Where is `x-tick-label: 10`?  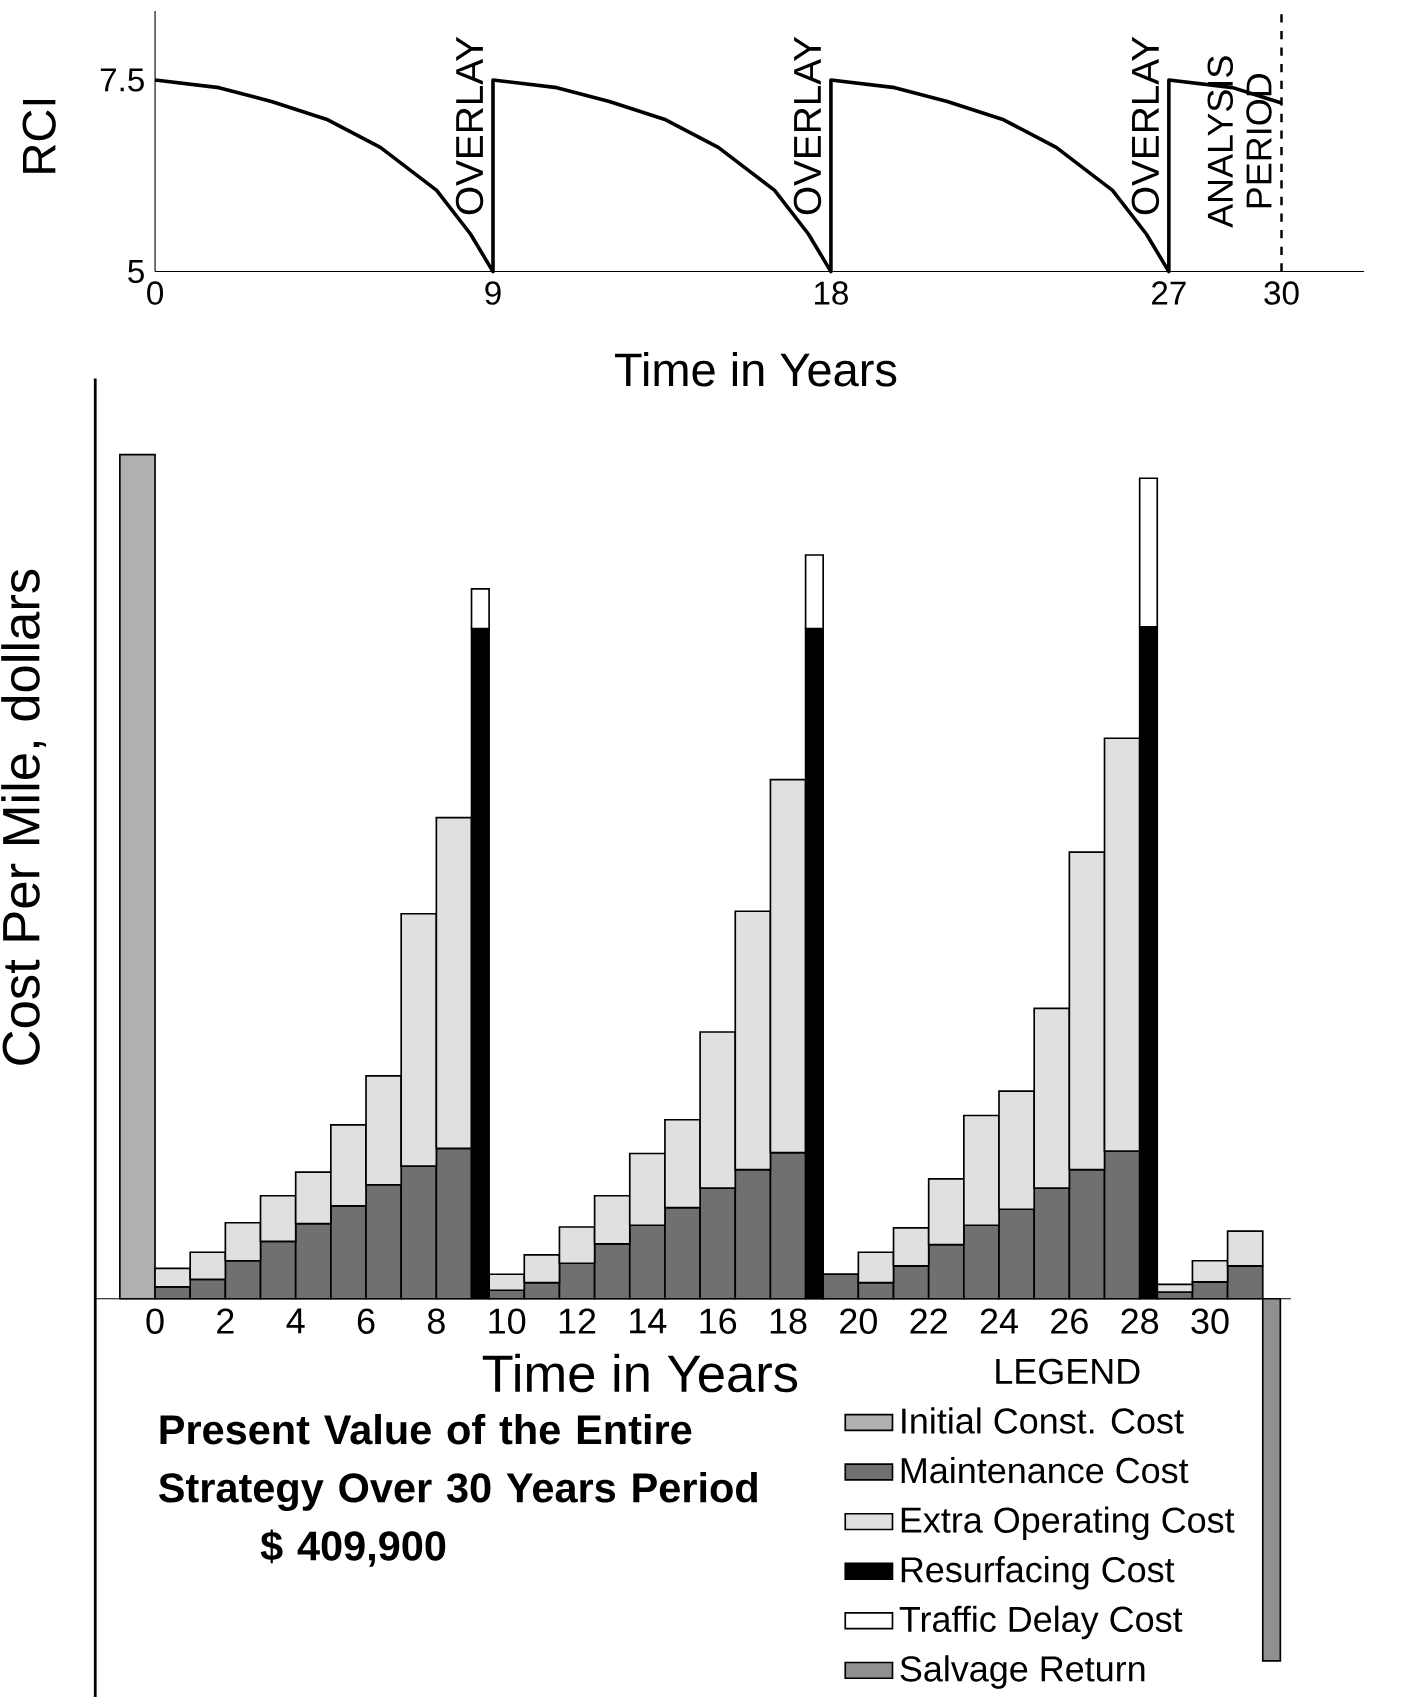
x-tick-label: 10 is located at coordinates (507, 1321).